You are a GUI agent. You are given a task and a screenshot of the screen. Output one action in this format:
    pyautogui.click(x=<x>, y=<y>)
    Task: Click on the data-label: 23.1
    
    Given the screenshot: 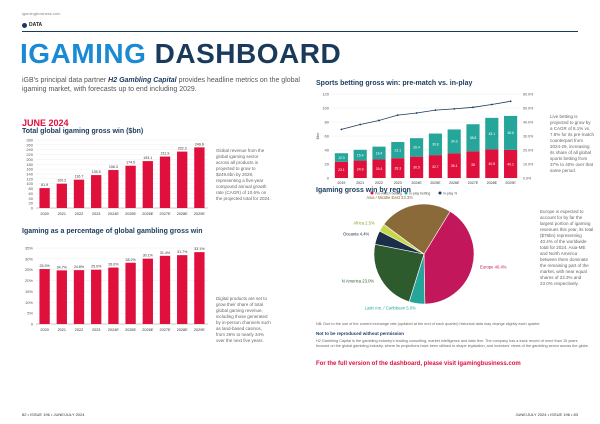 What is the action you would take?
    pyautogui.click(x=397, y=150)
    